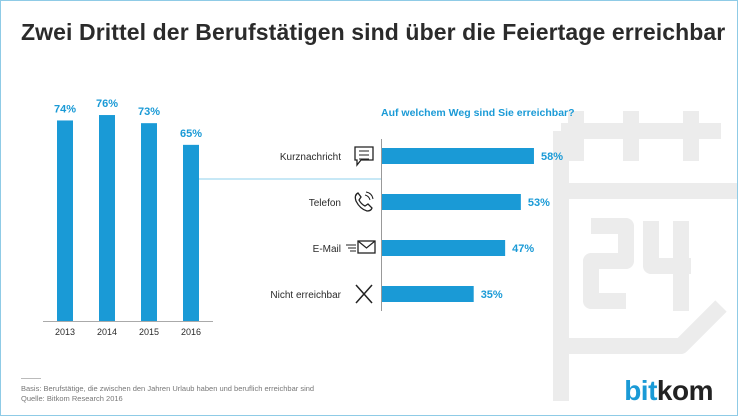 This screenshot has height=416, width=738. What do you see at coordinates (65, 109) in the screenshot?
I see `data-label: 74%` at bounding box center [65, 109].